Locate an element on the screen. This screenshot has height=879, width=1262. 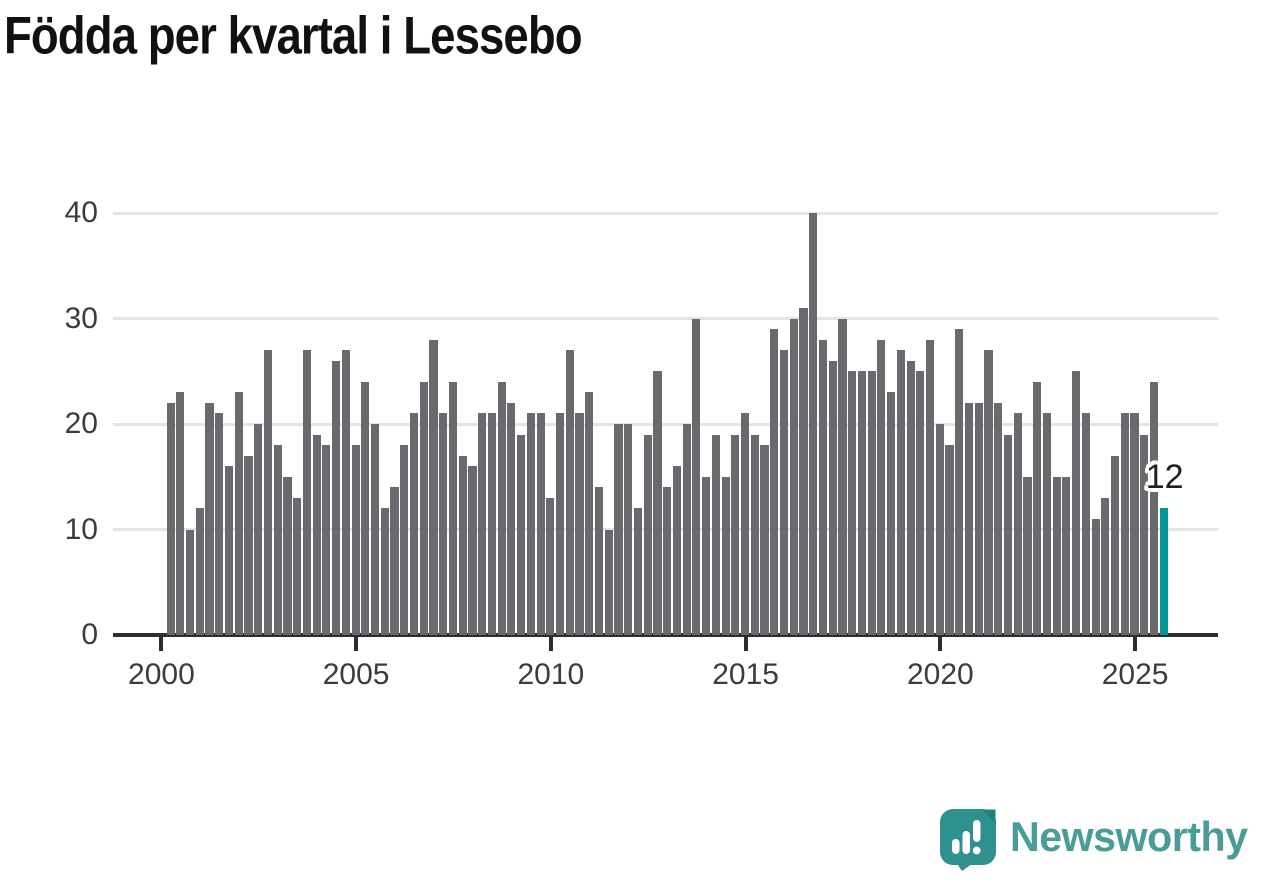
x-axis-line is located at coordinates (665, 635).